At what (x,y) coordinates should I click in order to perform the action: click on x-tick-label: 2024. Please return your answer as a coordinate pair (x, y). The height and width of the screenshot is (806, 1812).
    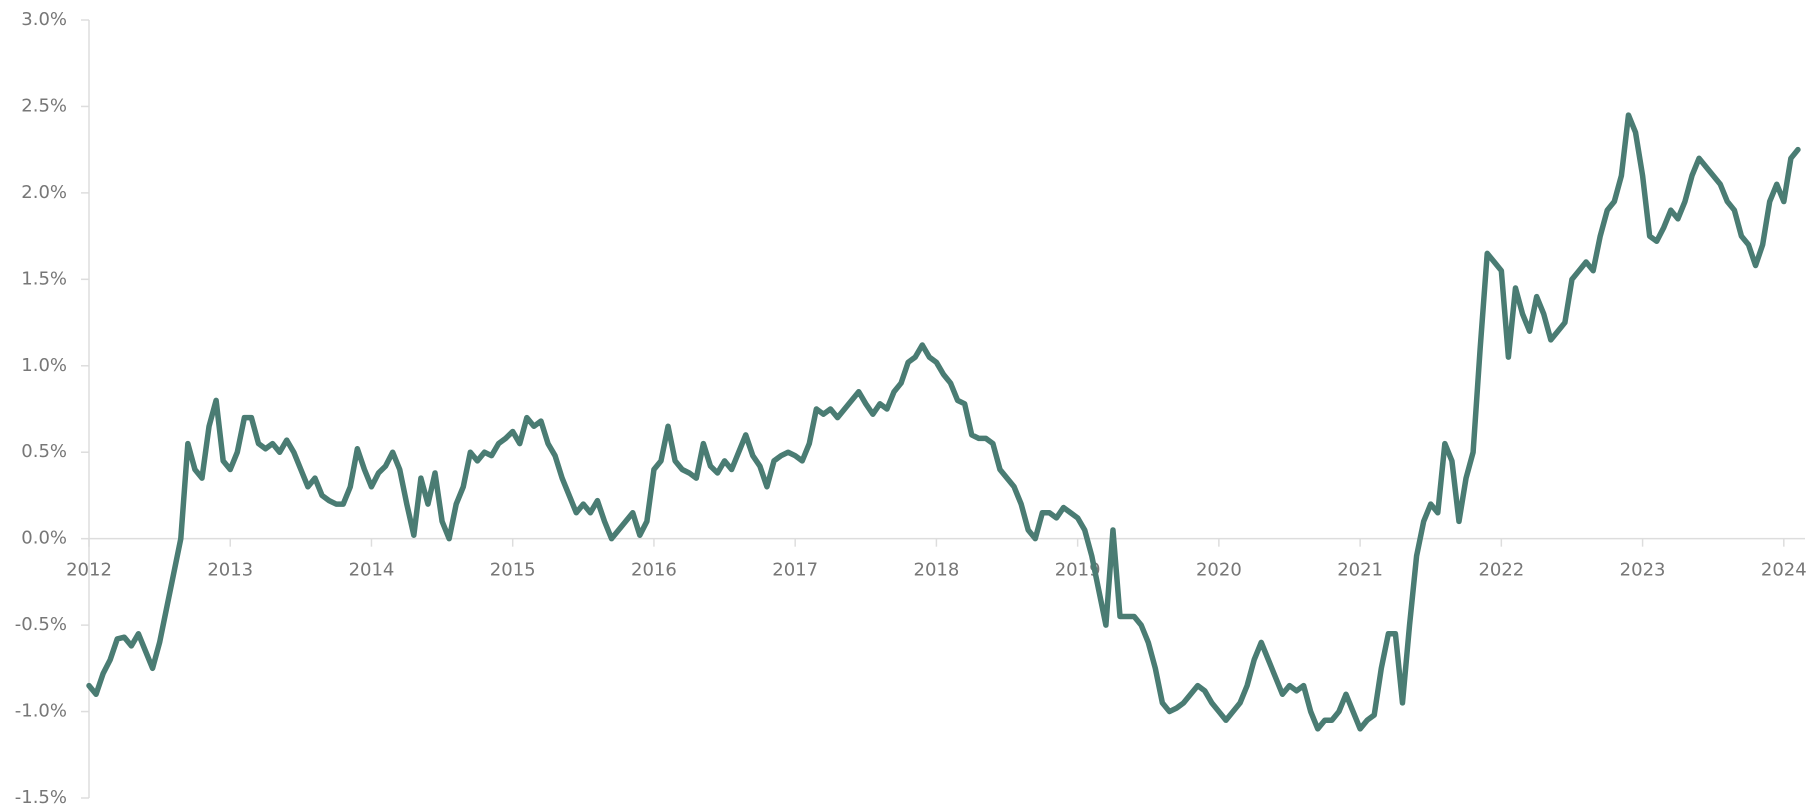
    Looking at the image, I should click on (1784, 570).